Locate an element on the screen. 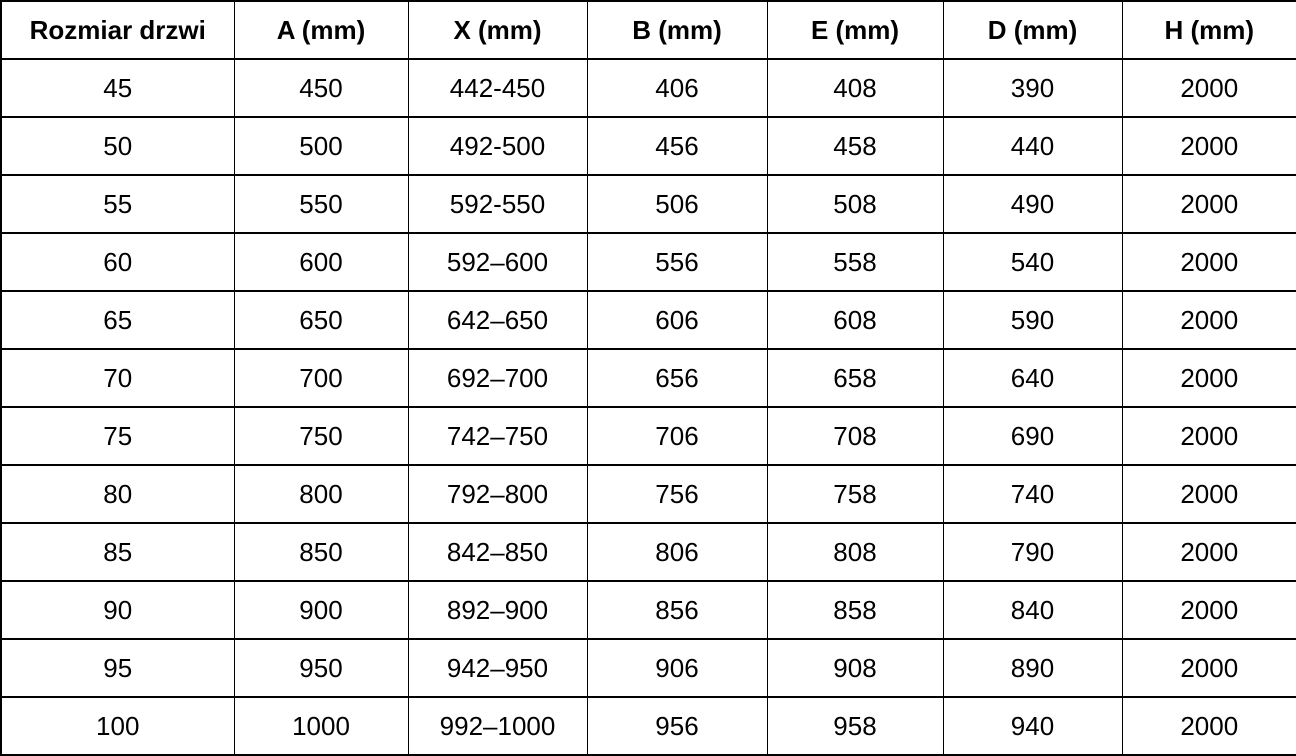 This screenshot has width=1296, height=756. column-header-1: A (mm) is located at coordinates (321, 30).